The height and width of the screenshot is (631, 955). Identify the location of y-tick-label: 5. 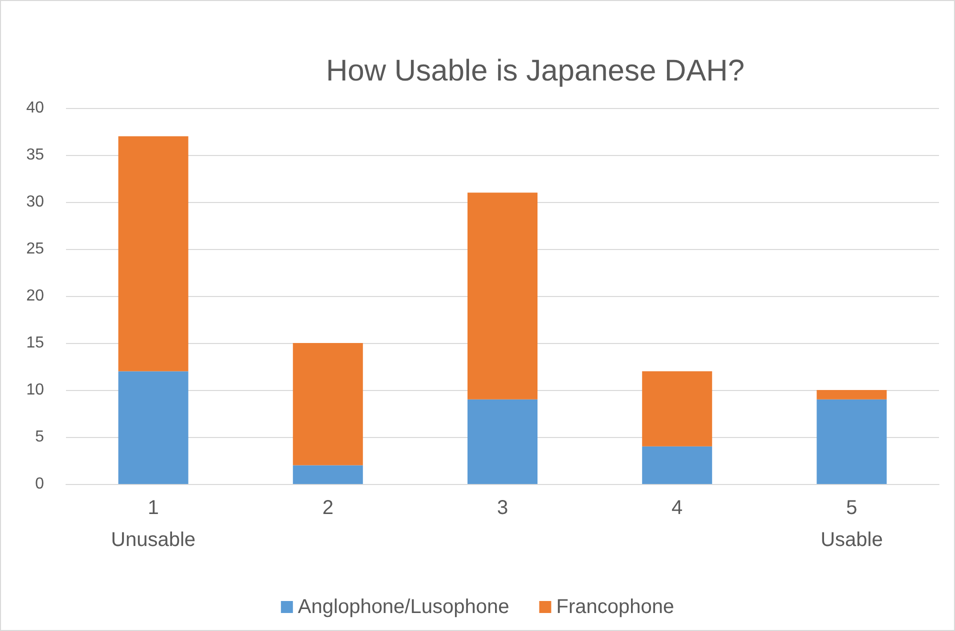
(39, 437).